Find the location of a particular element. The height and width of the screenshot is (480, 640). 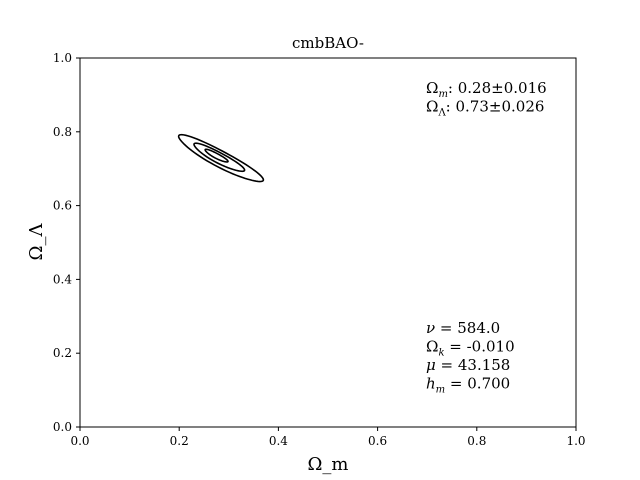

x-tick-label: 0.8 is located at coordinates (476, 441).